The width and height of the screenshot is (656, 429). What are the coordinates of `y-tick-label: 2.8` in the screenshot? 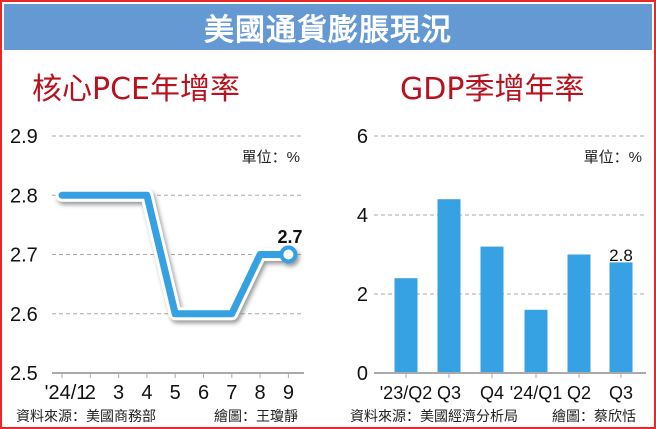 It's located at (24, 196).